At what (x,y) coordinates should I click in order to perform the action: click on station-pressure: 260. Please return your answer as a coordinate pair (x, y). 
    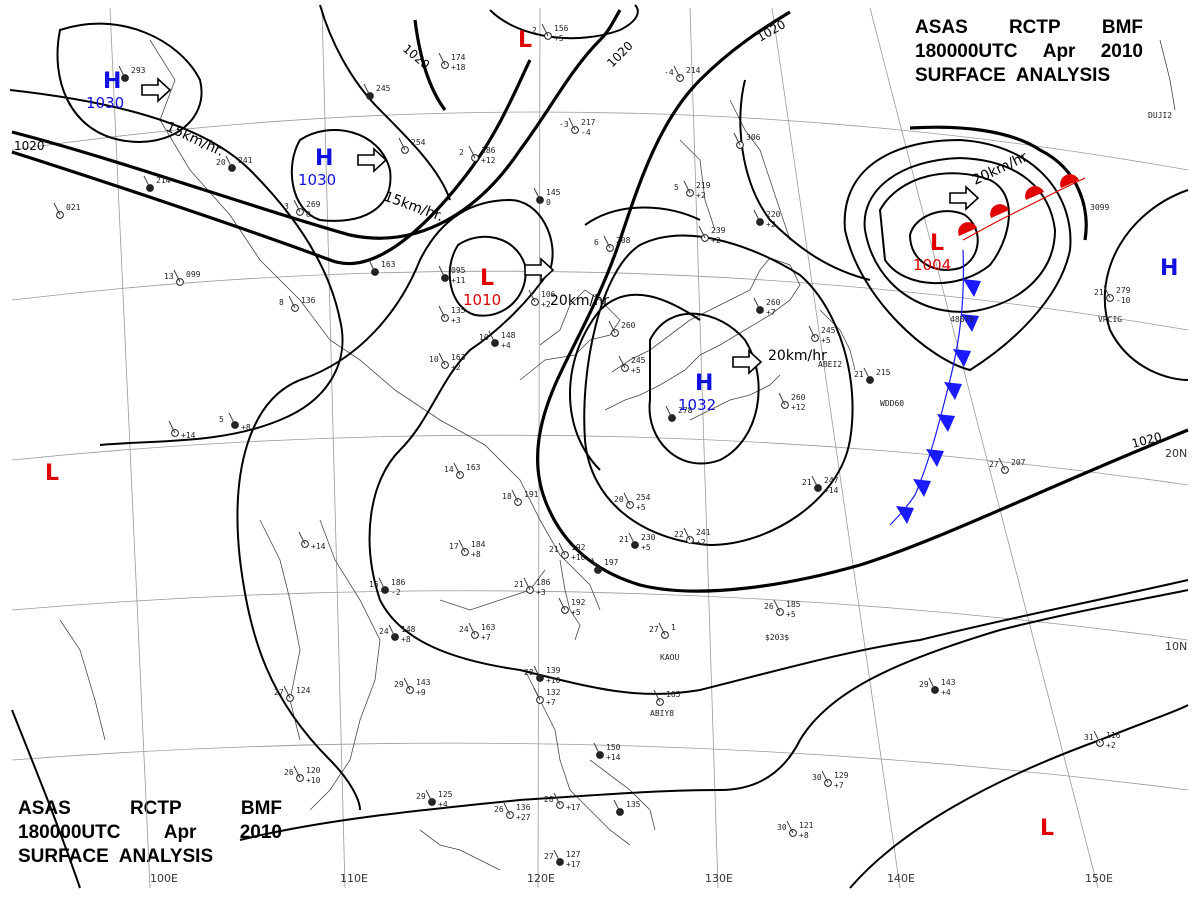
    Looking at the image, I should click on (798, 397).